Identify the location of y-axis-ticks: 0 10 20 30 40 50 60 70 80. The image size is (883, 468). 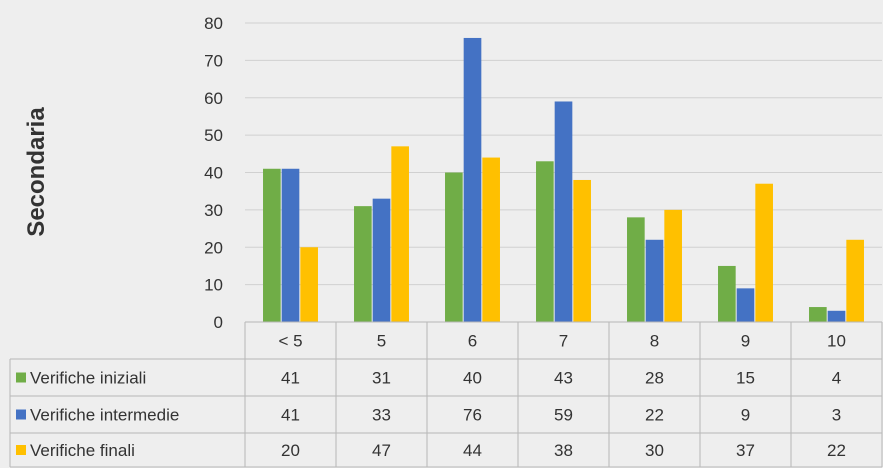
(213, 173).